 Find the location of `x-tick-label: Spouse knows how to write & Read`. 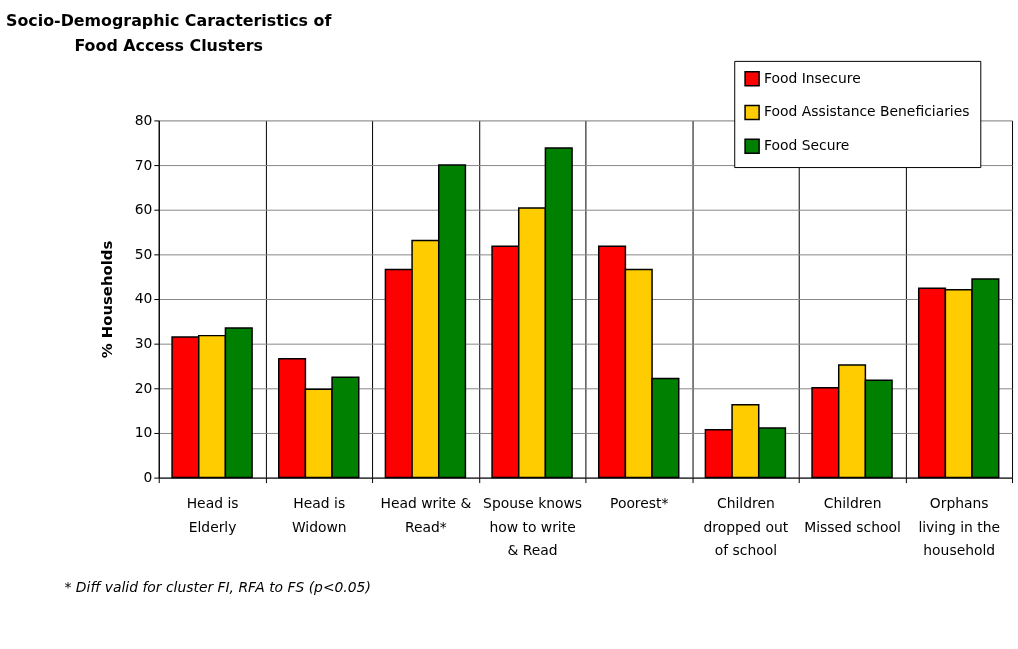

x-tick-label: Spouse knows how to write & Read is located at coordinates (533, 526).